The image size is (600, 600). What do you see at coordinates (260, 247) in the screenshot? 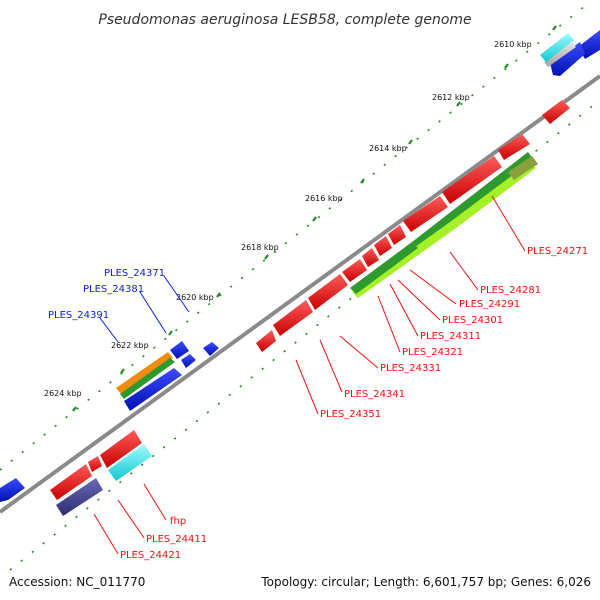
I see `kbp-label: 2618 kbp` at bounding box center [260, 247].